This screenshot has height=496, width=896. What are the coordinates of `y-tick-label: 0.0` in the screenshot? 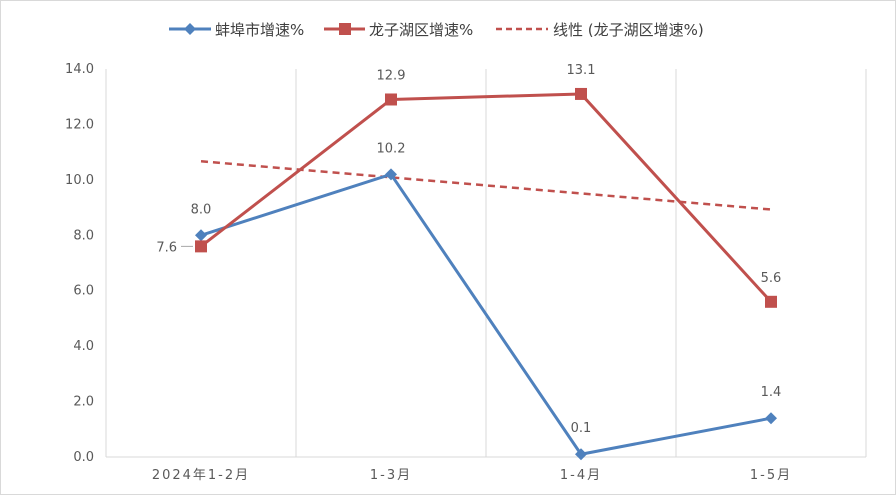 It's located at (83, 457).